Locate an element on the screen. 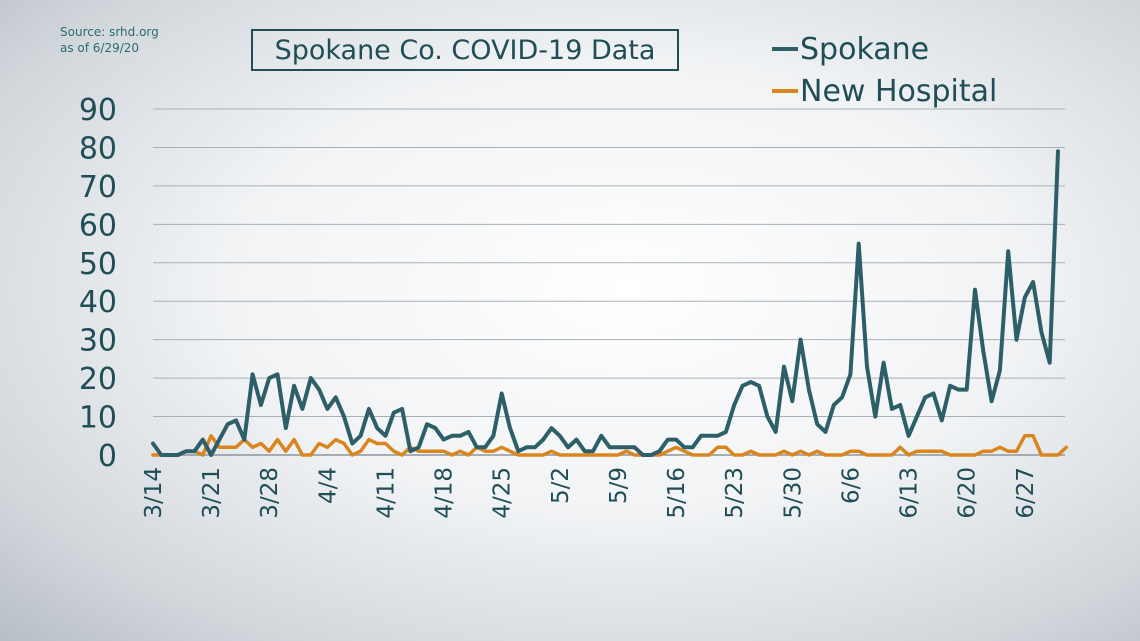 This screenshot has width=1140, height=641. x-tick-label: 4/4 is located at coordinates (328, 485).